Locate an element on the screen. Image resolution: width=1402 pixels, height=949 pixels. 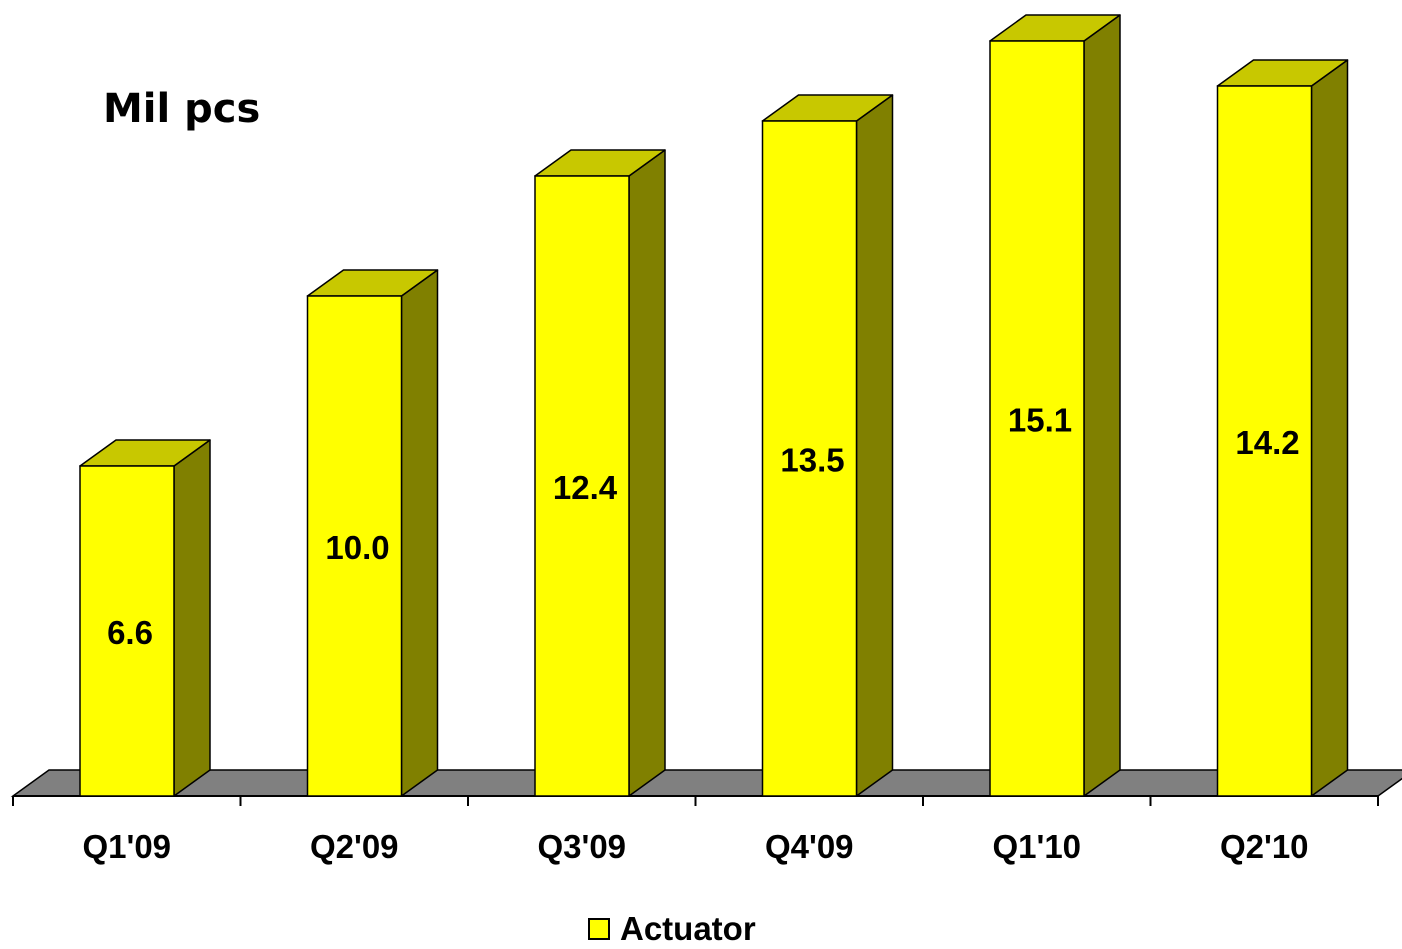
bar-Q3'09 is located at coordinates (600, 473).